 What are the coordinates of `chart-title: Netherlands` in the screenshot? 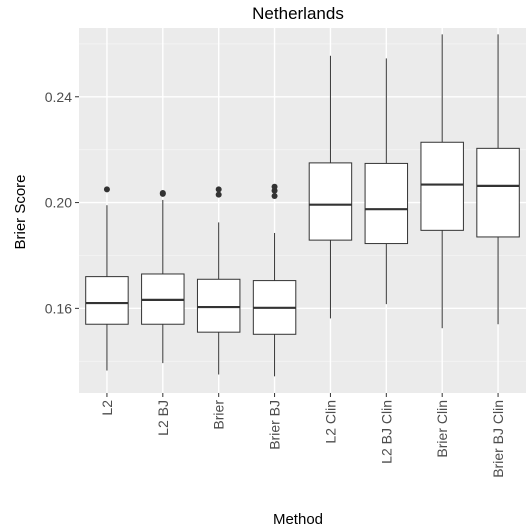 It's located at (298, 13).